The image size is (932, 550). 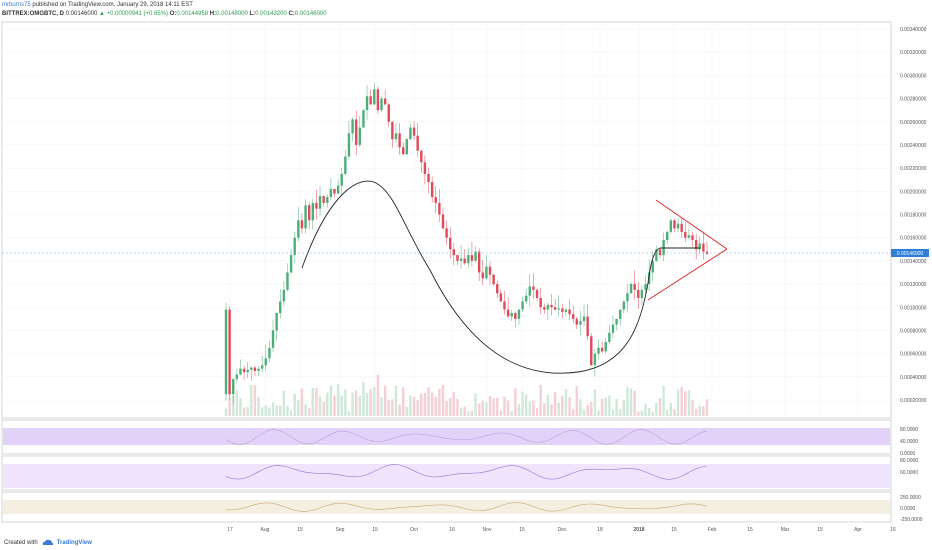 I want to click on y-tick-label: 0.00020000, so click(x=913, y=401).